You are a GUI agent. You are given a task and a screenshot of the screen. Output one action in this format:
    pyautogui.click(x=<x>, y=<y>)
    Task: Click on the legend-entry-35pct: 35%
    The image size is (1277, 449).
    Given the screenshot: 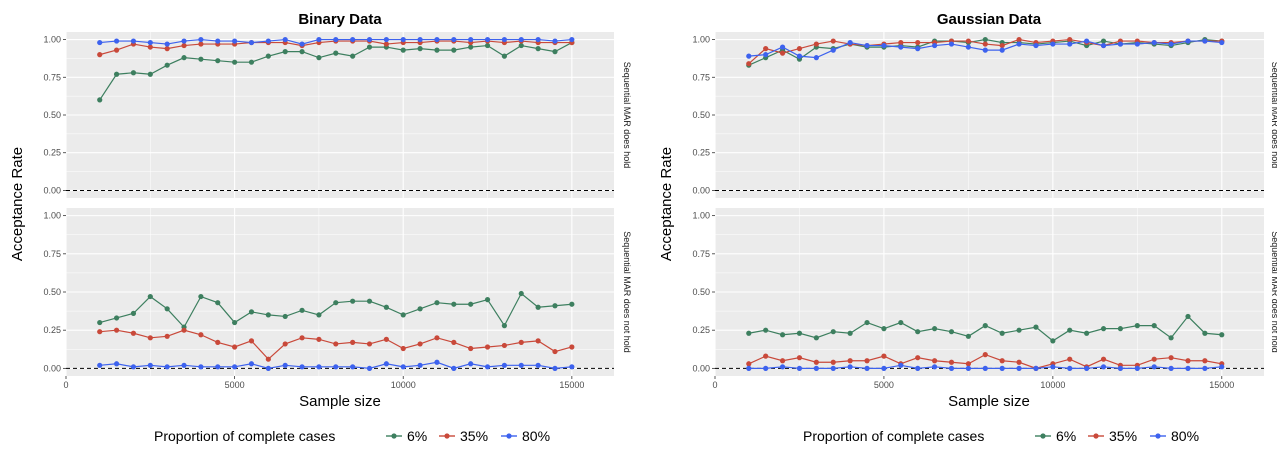 What is the action you would take?
    pyautogui.click(x=1123, y=436)
    